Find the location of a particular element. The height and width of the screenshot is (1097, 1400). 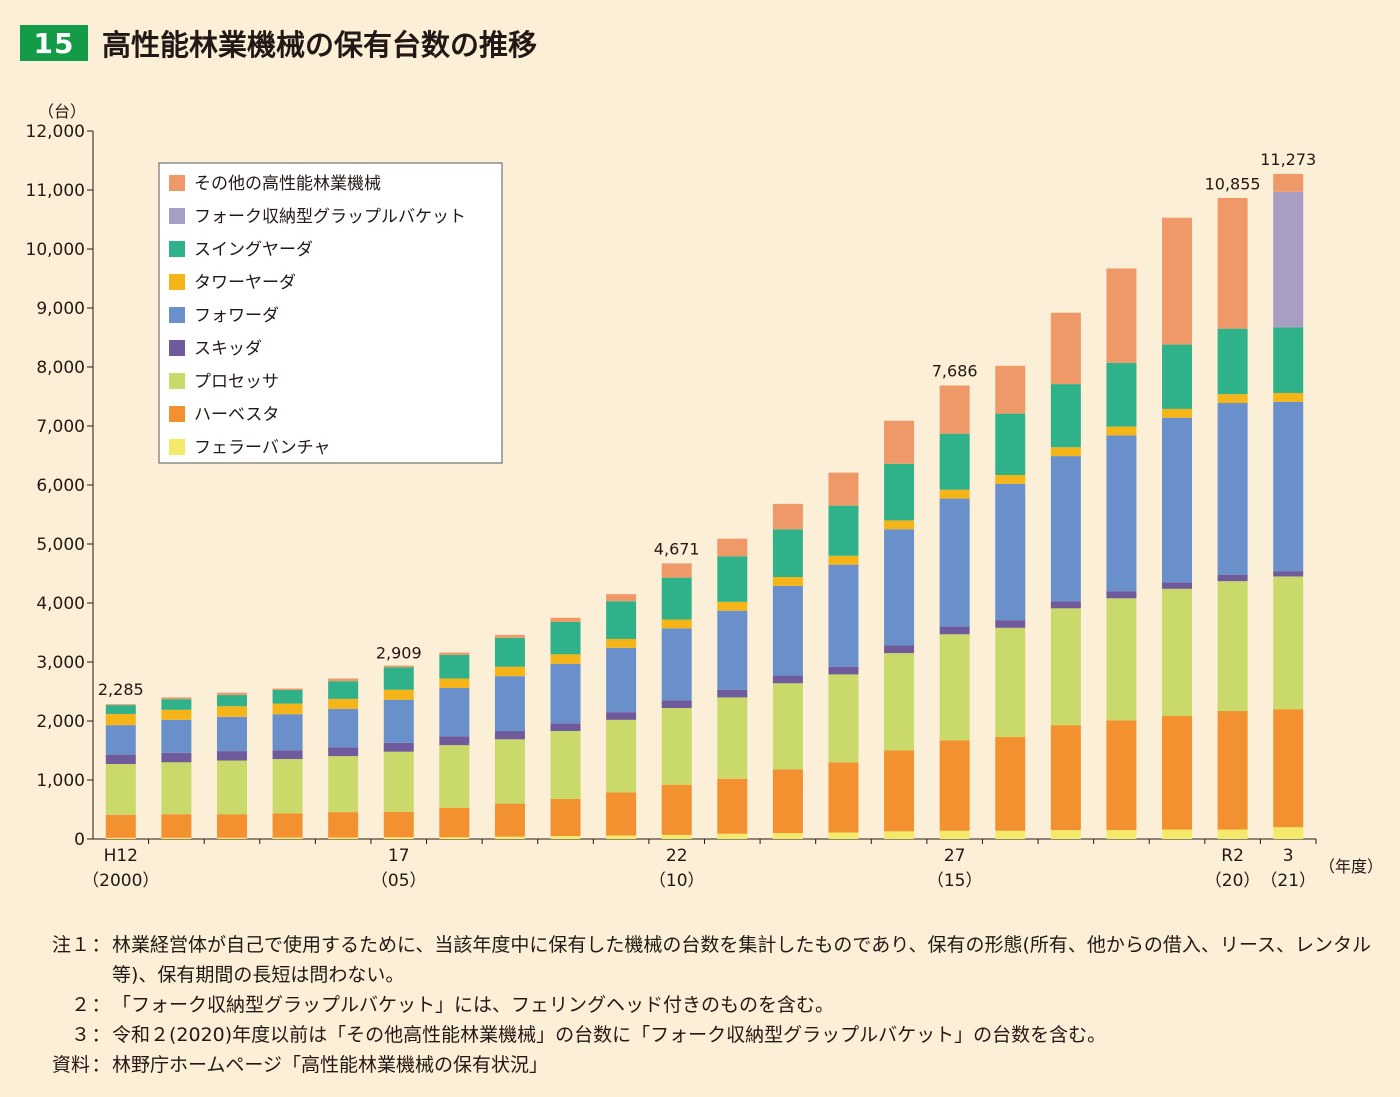

x-tick-label: 17 is located at coordinates (399, 856).